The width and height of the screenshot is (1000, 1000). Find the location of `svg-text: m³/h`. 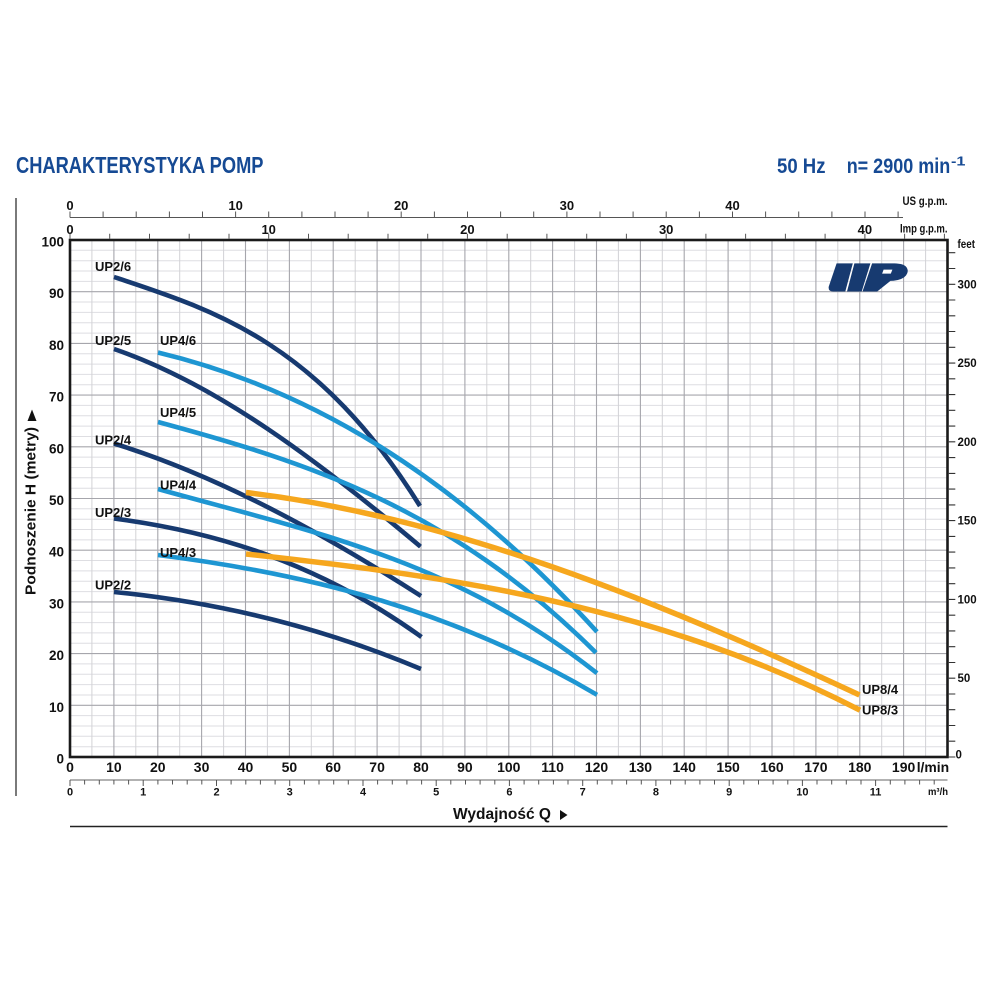

svg-text: m³/h is located at coordinates (938, 792).